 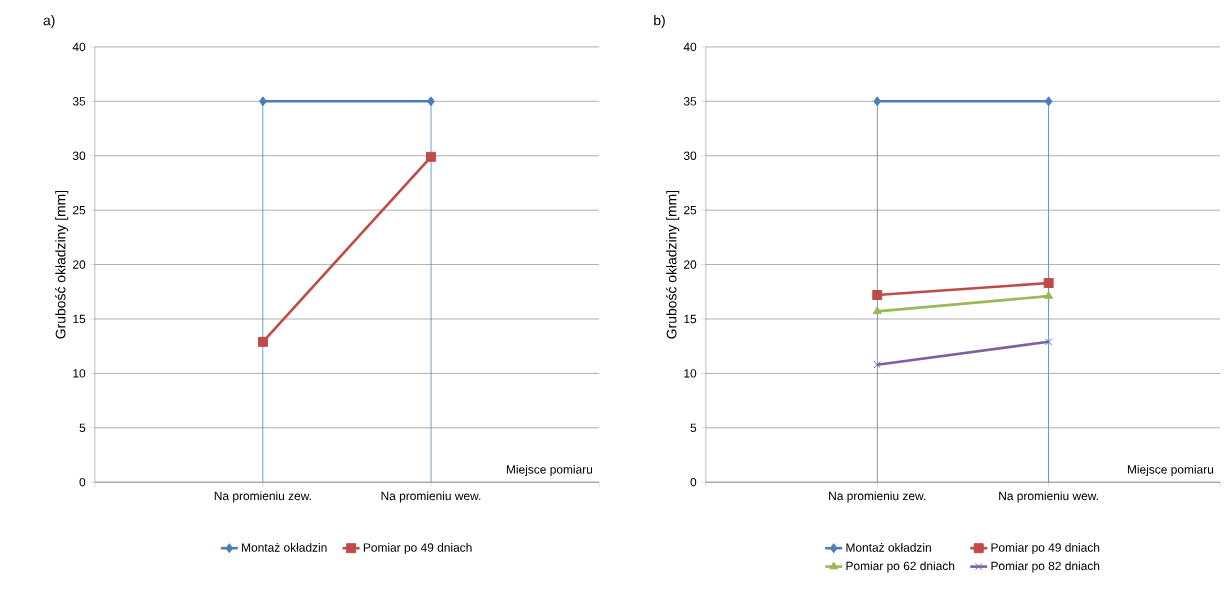 I want to click on legend-label: Pomiar po 82 dniach, so click(x=1045, y=567).